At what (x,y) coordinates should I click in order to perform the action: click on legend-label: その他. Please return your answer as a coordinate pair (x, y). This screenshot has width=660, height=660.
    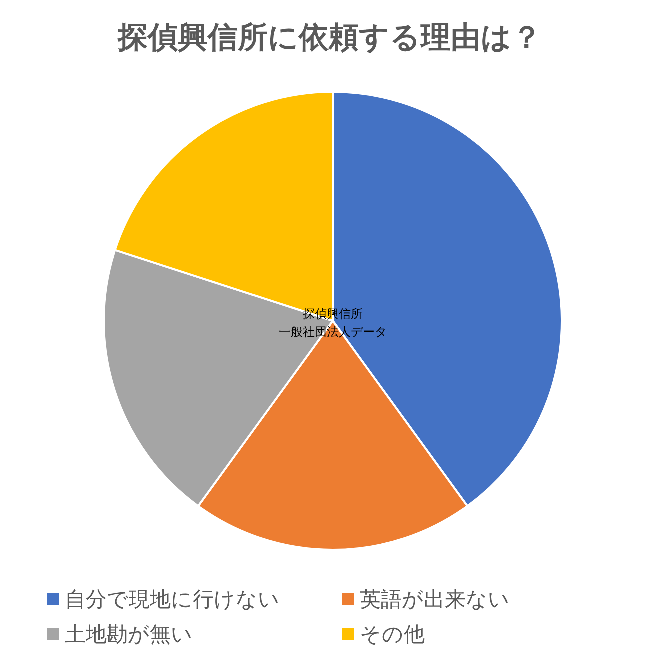
    Looking at the image, I should click on (392, 634).